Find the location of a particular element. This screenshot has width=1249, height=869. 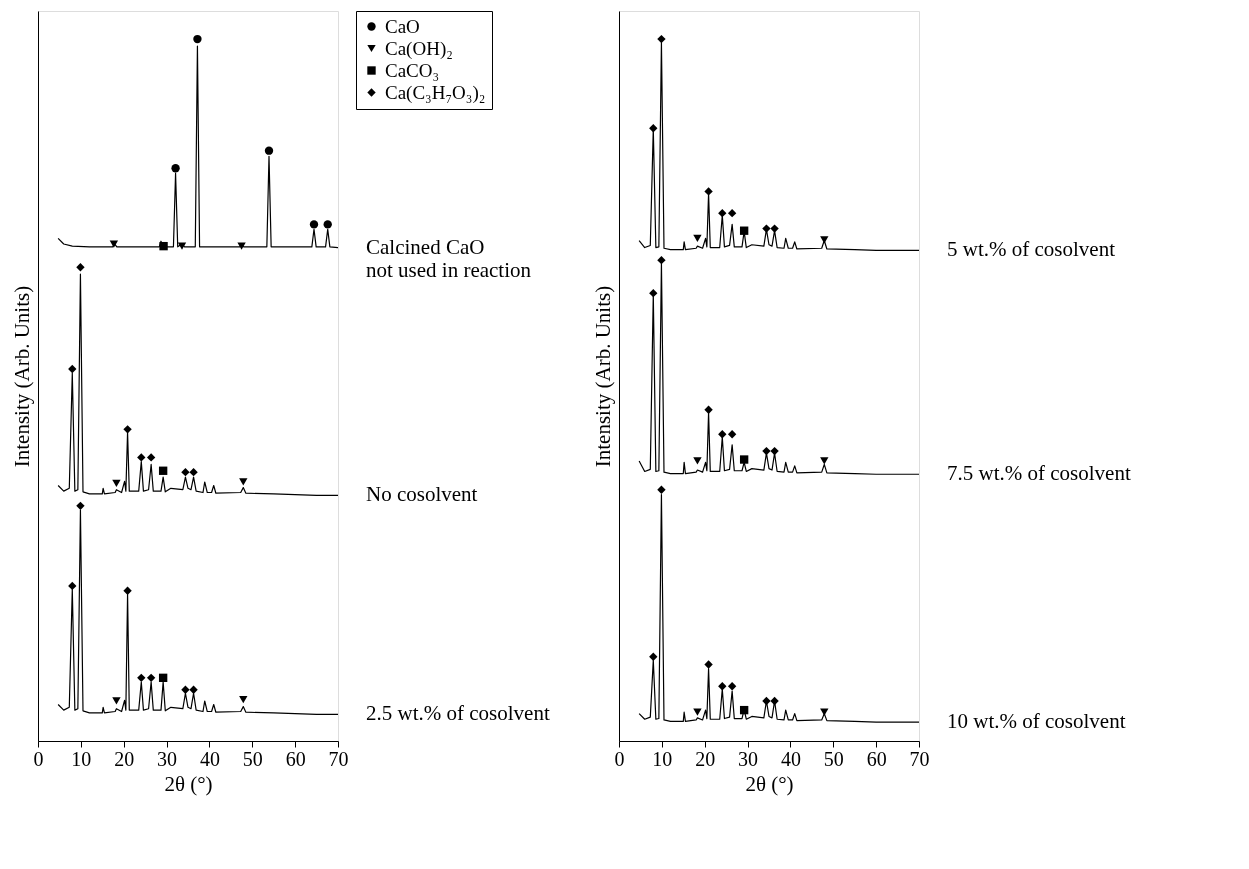

series-label: 10 wt.% of cosolvent is located at coordinates (1036, 721).